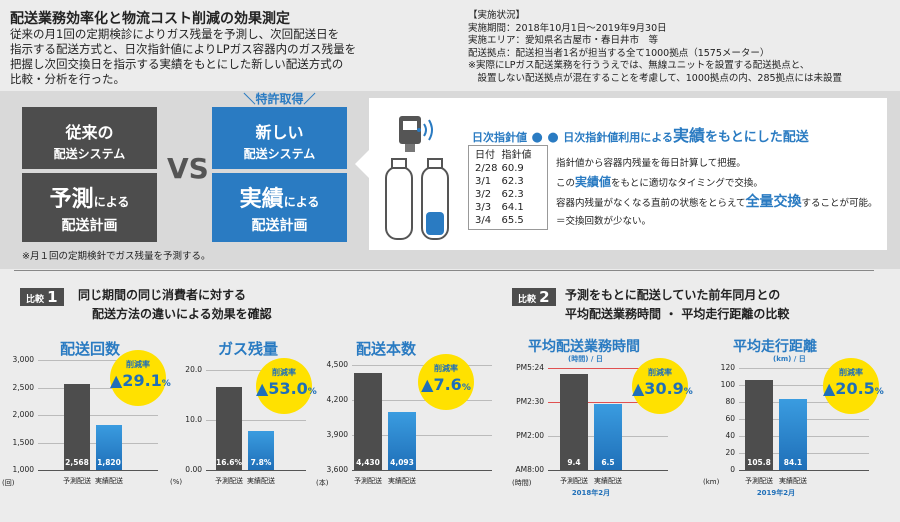  Describe the element at coordinates (286, 388) in the screenshot. I see `reduction-value: ▲53.0%` at that location.